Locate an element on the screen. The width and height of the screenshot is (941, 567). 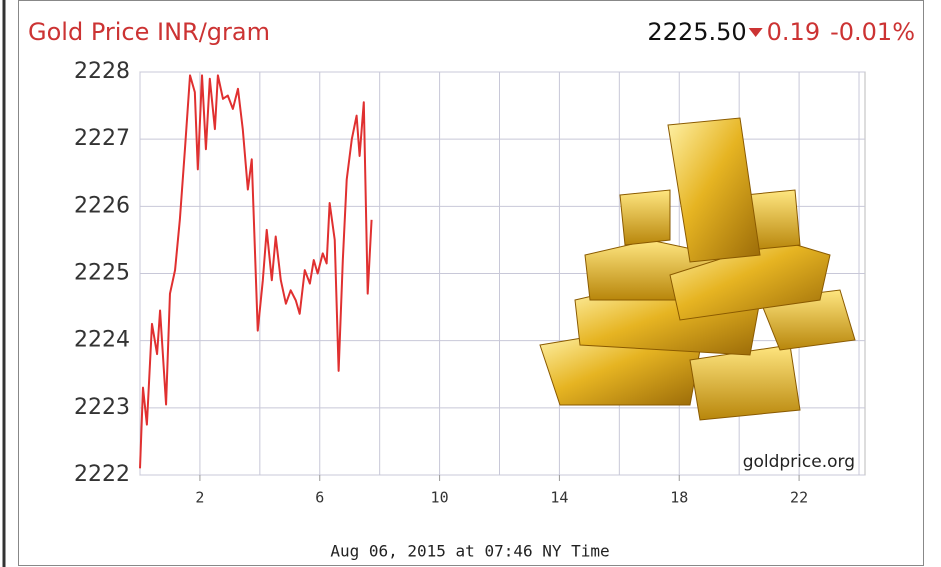
down-arrow is located at coordinates (755, 32).